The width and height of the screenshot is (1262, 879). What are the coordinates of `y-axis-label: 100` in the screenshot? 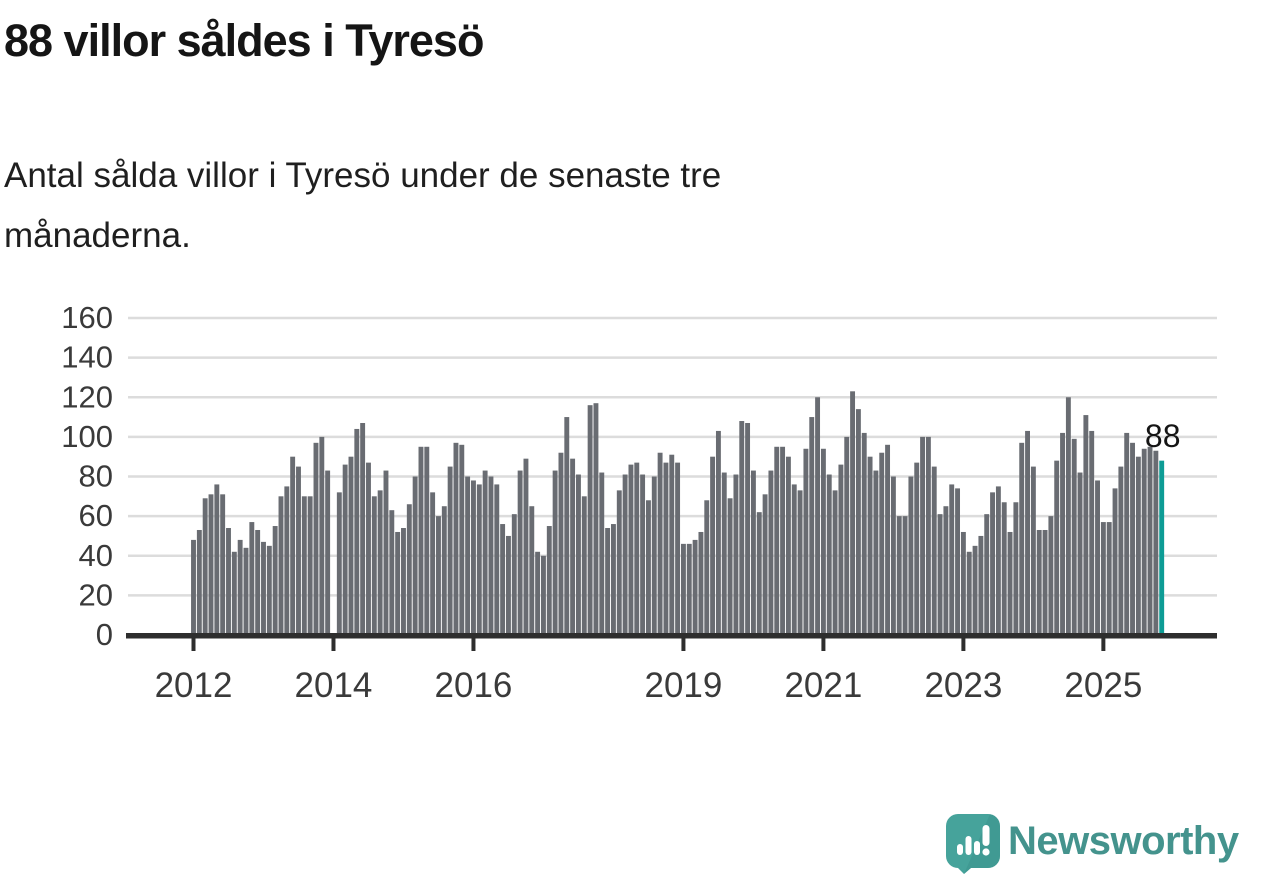 It's located at (87, 436).